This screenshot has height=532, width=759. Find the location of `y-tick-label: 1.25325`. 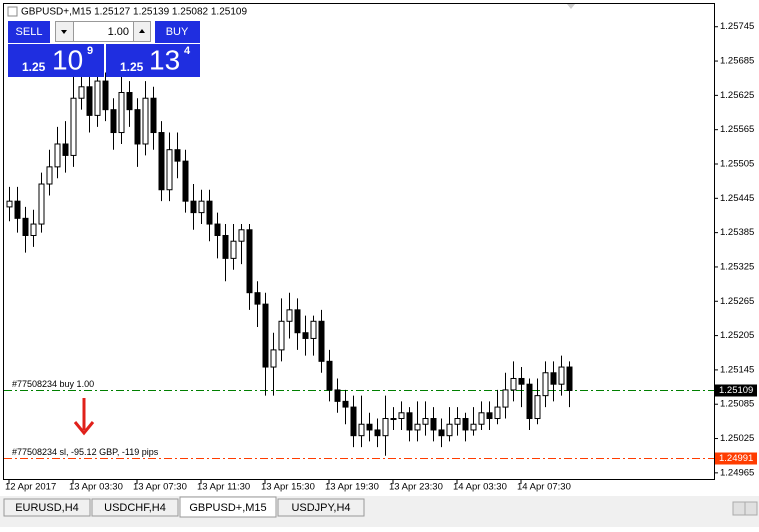

y-tick-label: 1.25325 is located at coordinates (737, 266).